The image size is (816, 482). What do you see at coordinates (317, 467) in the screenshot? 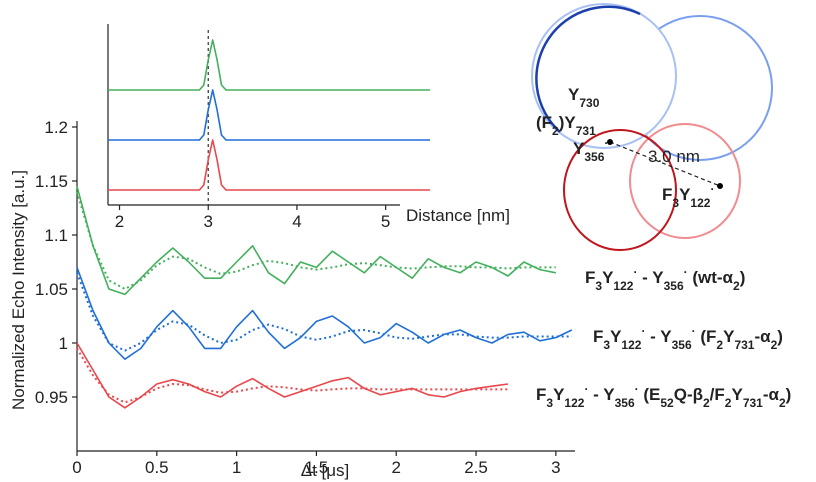
I see `x-tick-label: 1.5` at bounding box center [317, 467].